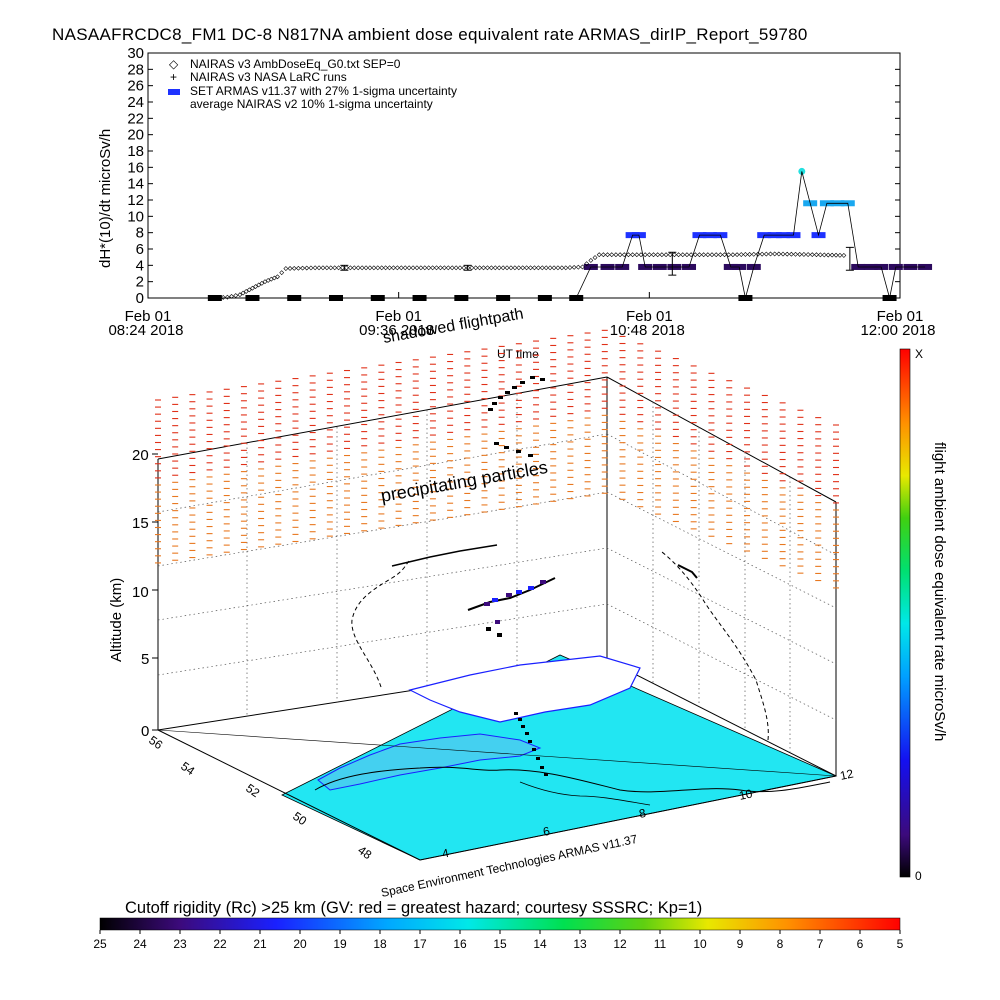  What do you see at coordinates (135, 86) in the screenshot?
I see `y-tick-label: 26` at bounding box center [135, 86].